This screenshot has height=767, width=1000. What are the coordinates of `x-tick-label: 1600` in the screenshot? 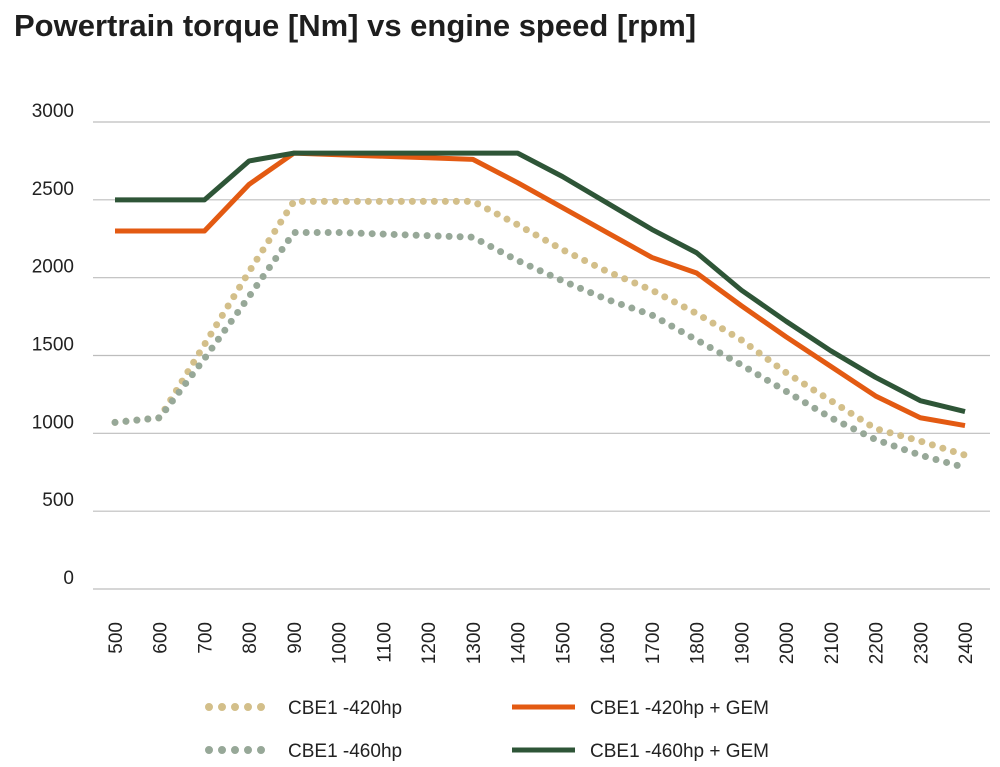 It's located at (608, 643).